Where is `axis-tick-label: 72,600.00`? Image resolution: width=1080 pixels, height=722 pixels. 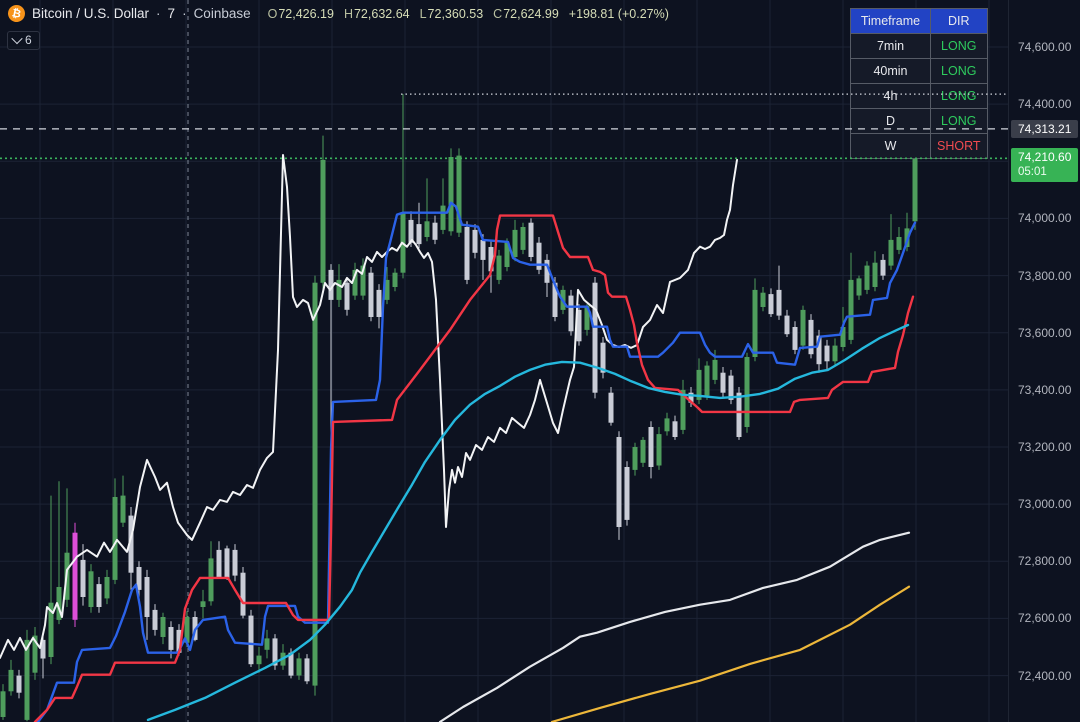
axis-tick-label: 72,600.00 is located at coordinates (1045, 618).